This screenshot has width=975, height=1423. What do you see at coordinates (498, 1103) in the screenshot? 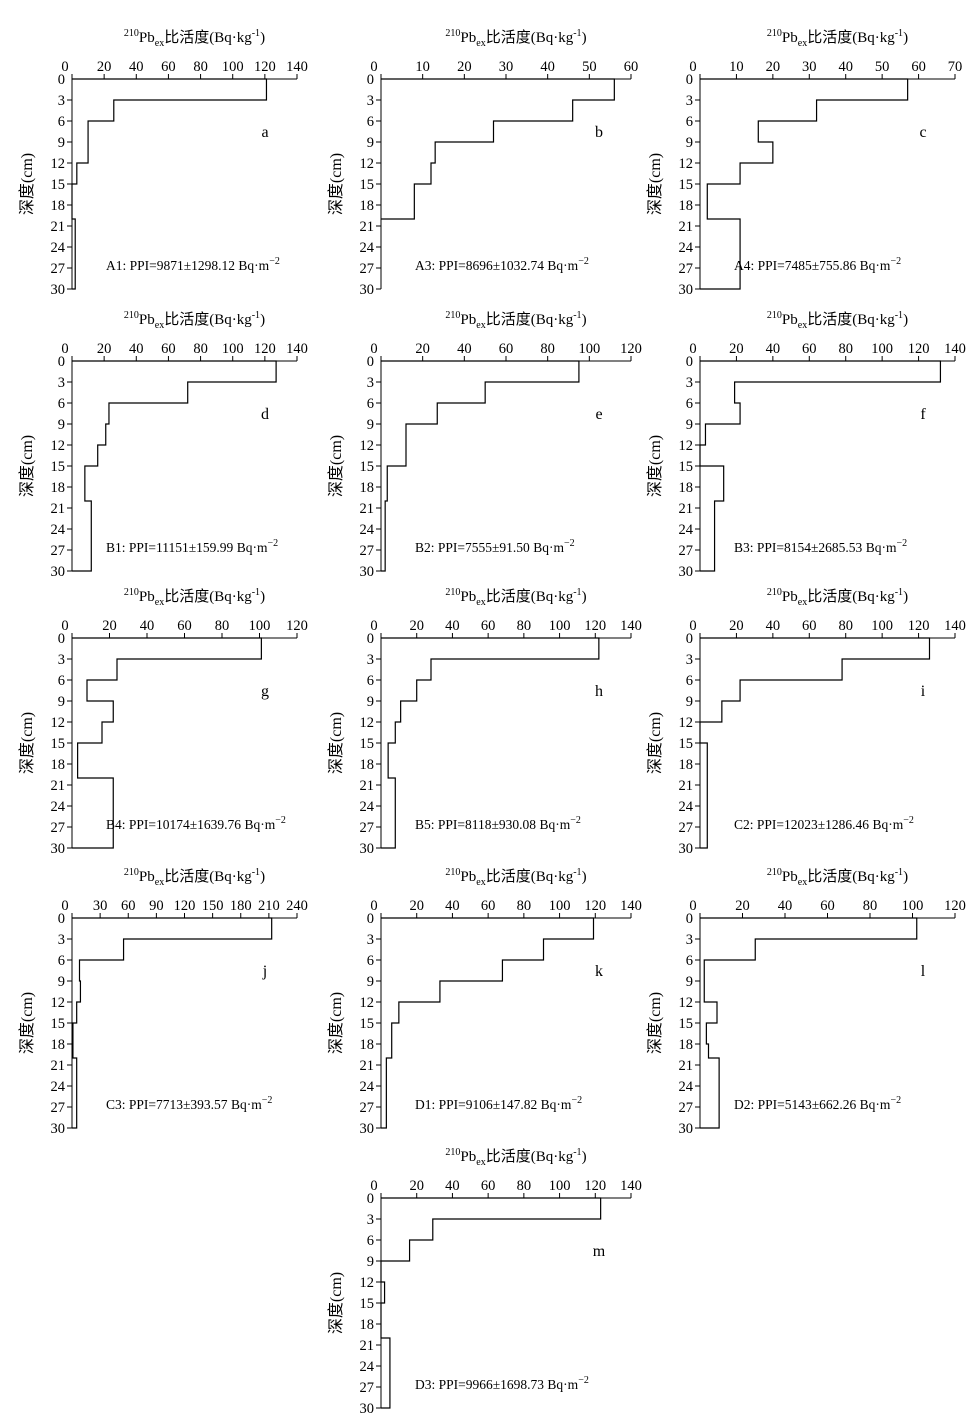
I see `ppi-annotation: D1: PPI=9106±147.82 Bq·m−2` at bounding box center [498, 1103].